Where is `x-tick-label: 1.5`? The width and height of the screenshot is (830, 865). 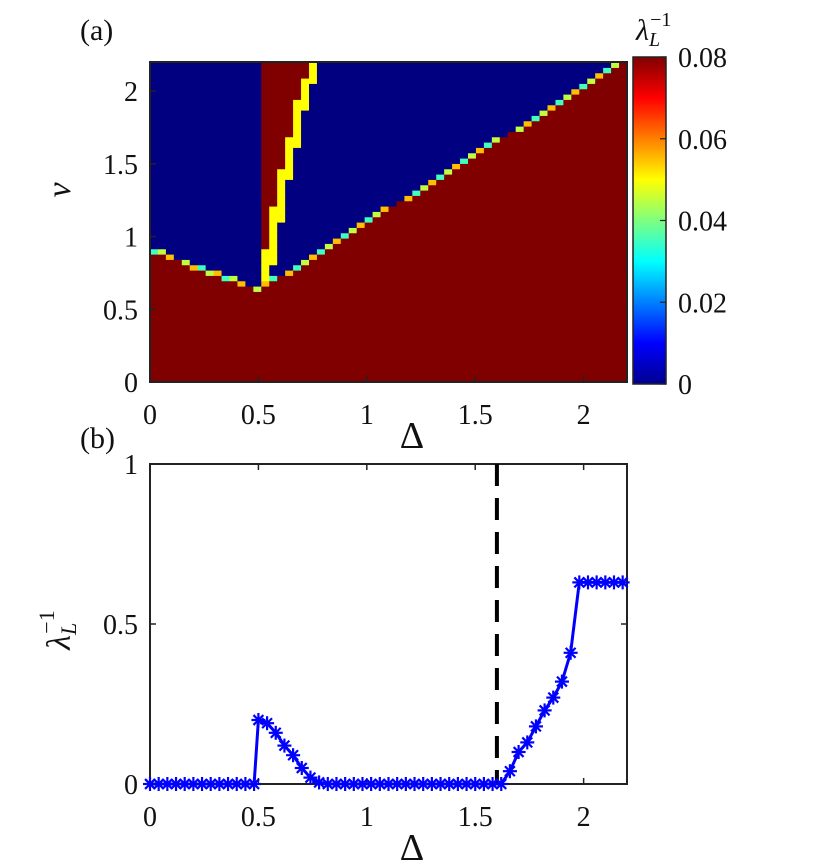
x-tick-label: 1.5 is located at coordinates (475, 817).